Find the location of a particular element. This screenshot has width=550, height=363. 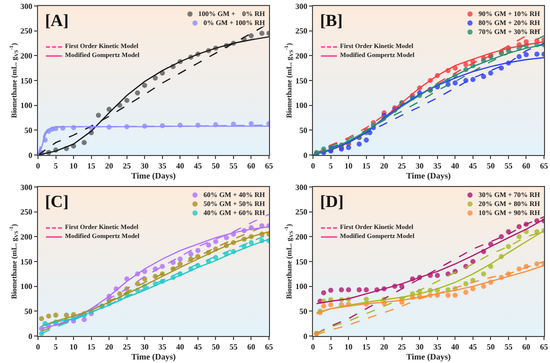

chart-title: [C] is located at coordinates (57, 201).